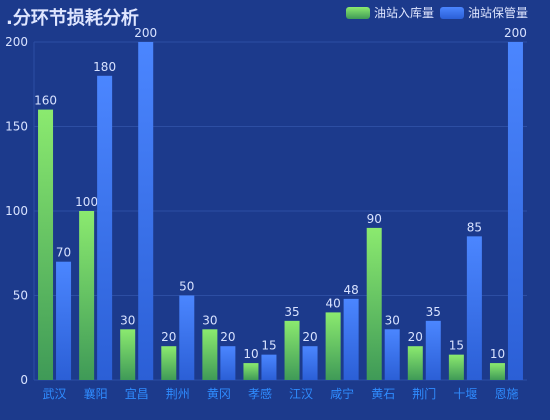 The image size is (550, 420). I want to click on data-label-series2: 180, so click(104, 67).